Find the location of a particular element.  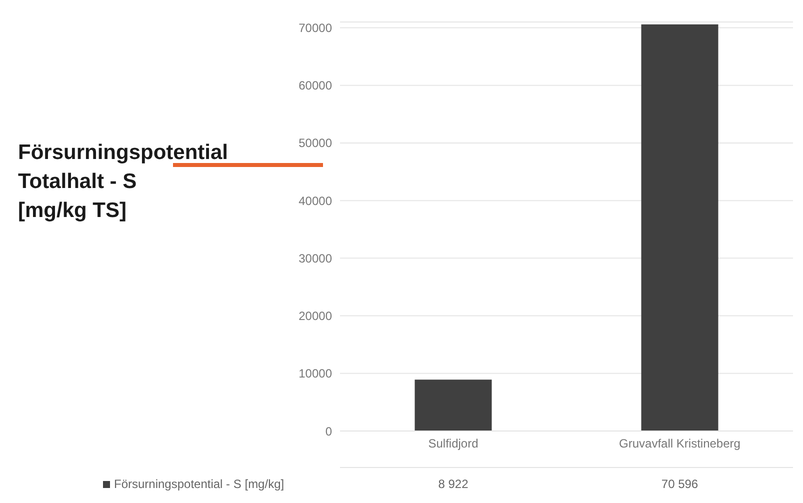

y-tick-label: 50000 is located at coordinates (315, 143).